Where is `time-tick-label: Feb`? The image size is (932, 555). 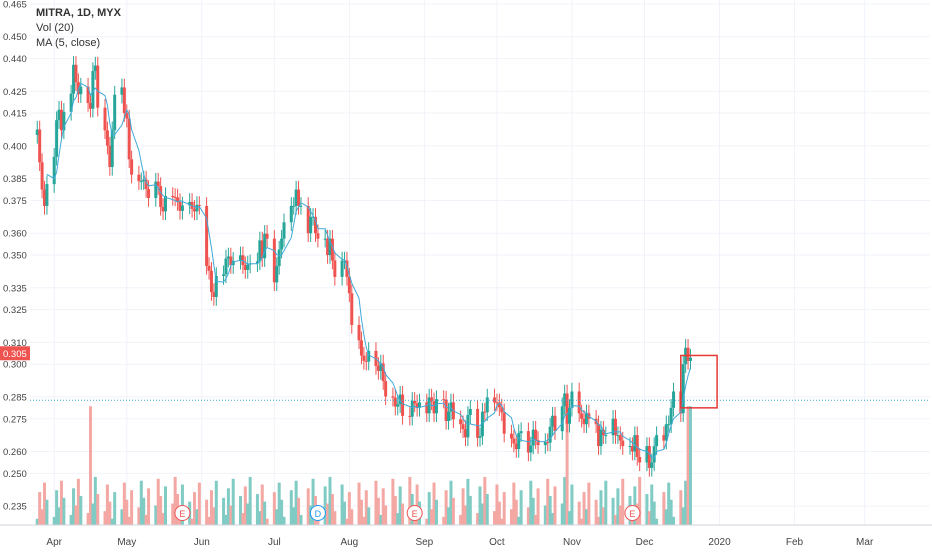
time-tick-label: Feb is located at coordinates (795, 542).